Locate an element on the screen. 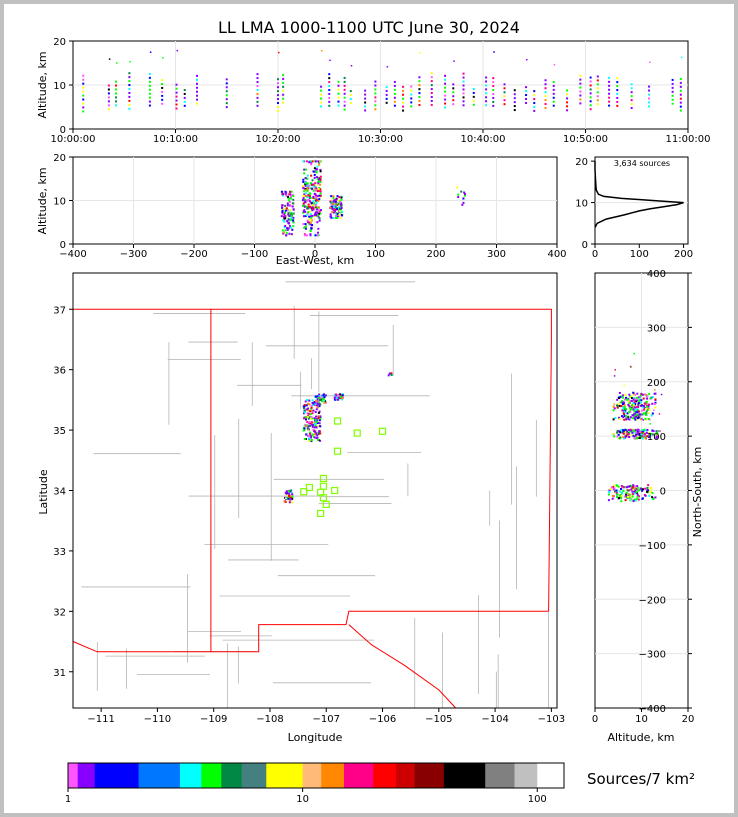  altitude-tick-label: 10 is located at coordinates (581, 204).